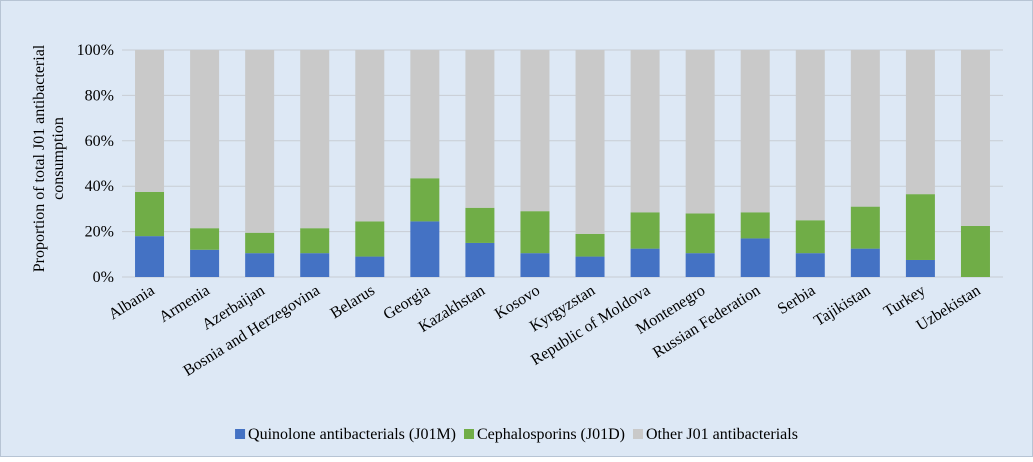 The height and width of the screenshot is (462, 1033). Describe the element at coordinates (99, 232) in the screenshot. I see `y-tick-label: 20%` at that location.